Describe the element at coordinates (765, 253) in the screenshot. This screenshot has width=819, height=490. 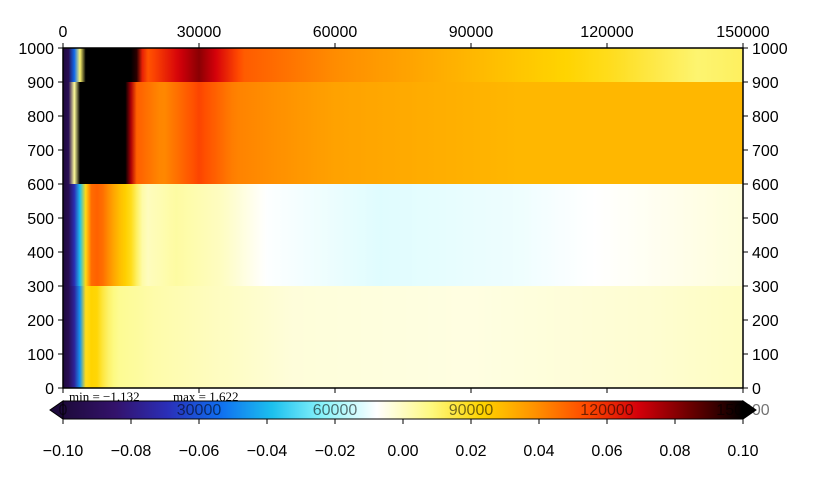
I see `y-tick-label-right: 400` at that location.